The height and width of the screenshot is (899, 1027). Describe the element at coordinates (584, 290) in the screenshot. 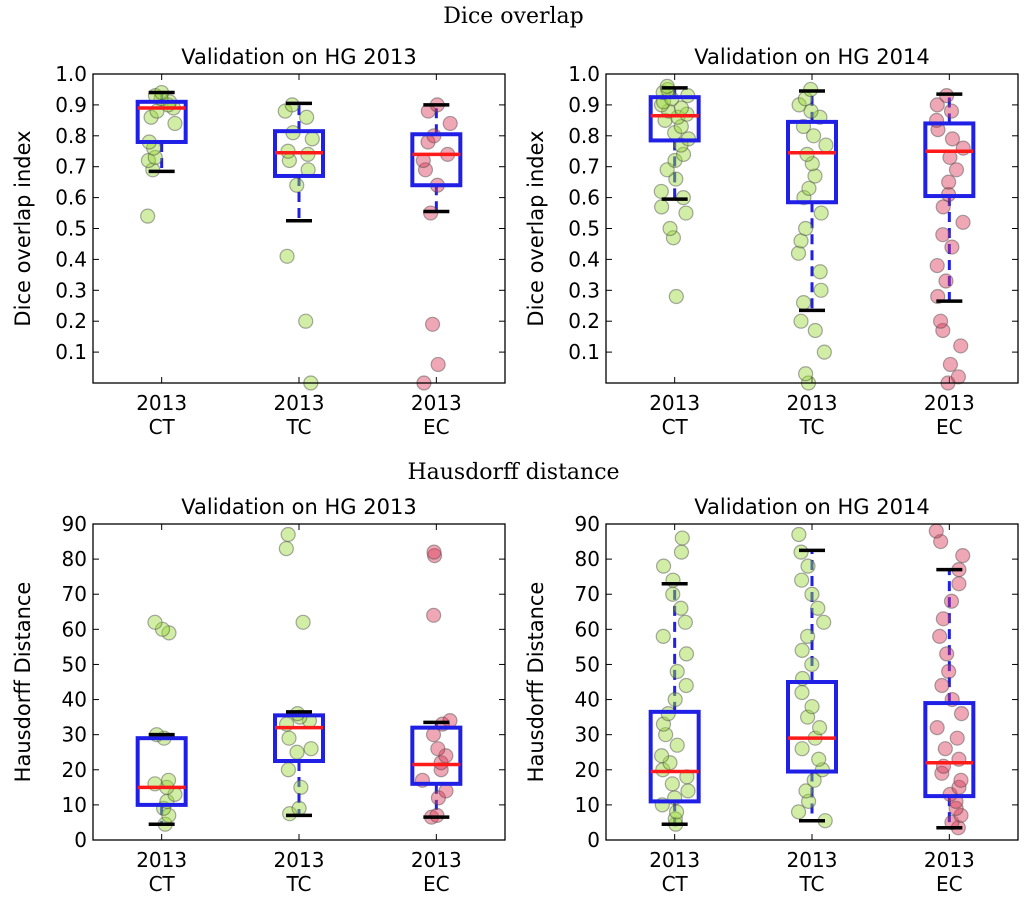

I see `y-tick-label: 0.3` at that location.